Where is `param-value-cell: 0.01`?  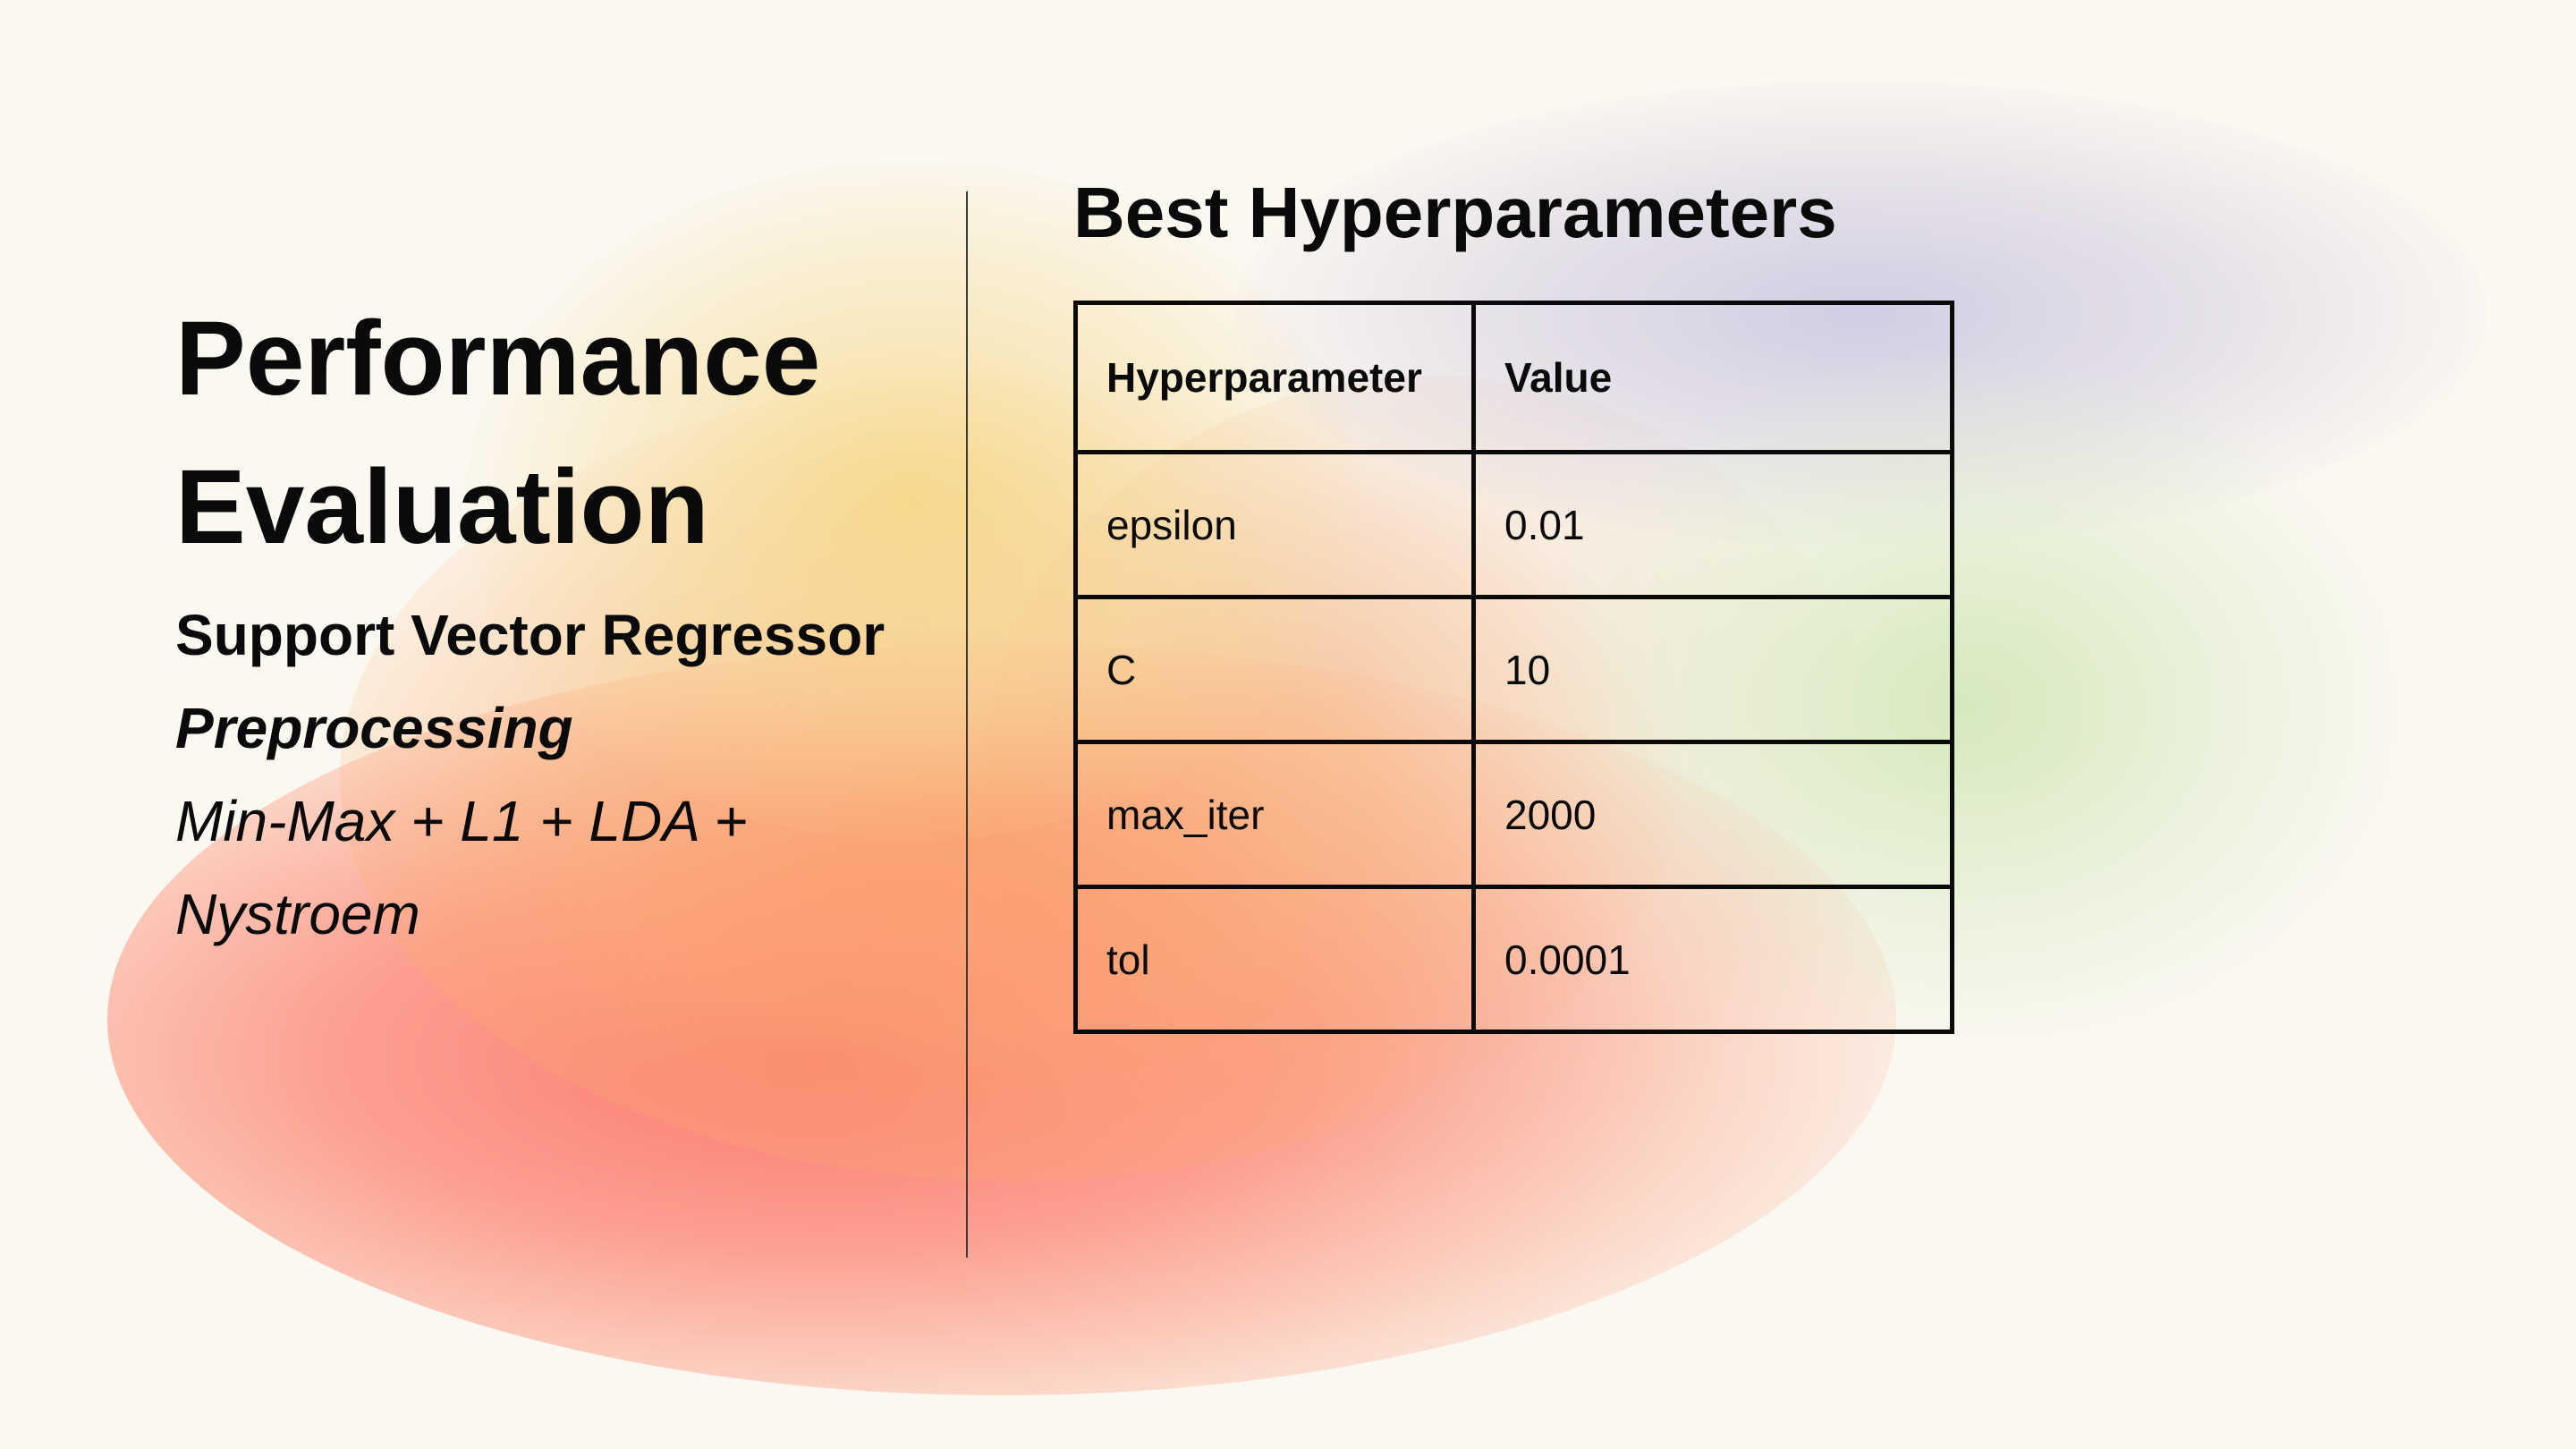 param-value-cell: 0.01 is located at coordinates (1712, 524).